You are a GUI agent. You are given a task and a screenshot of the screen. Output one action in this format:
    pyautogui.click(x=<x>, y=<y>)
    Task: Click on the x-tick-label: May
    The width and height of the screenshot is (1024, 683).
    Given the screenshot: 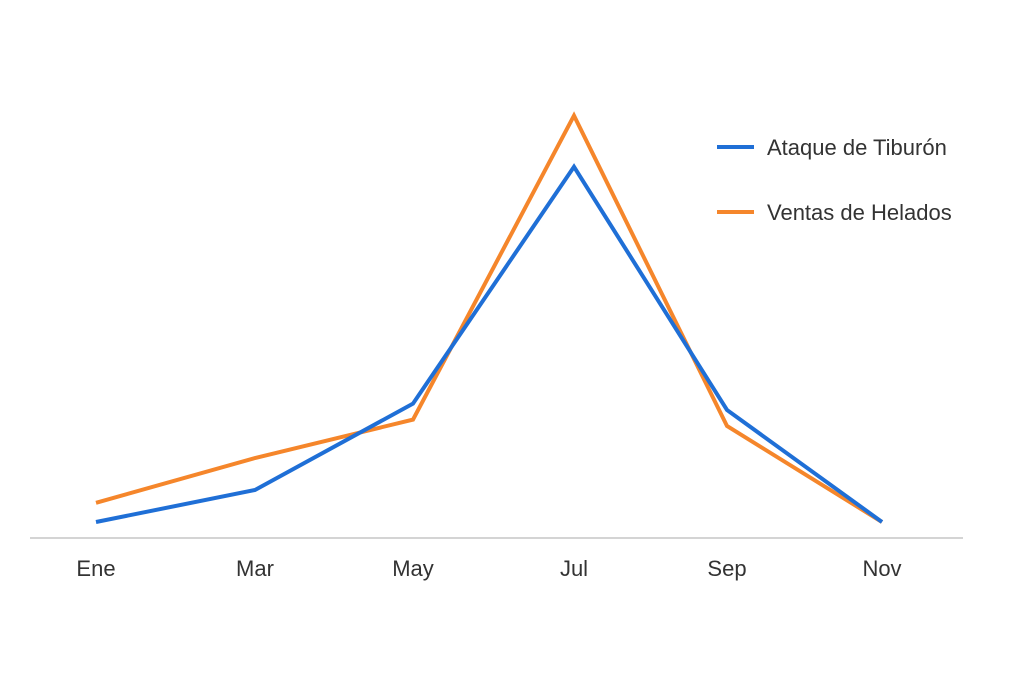 What is the action you would take?
    pyautogui.click(x=413, y=568)
    